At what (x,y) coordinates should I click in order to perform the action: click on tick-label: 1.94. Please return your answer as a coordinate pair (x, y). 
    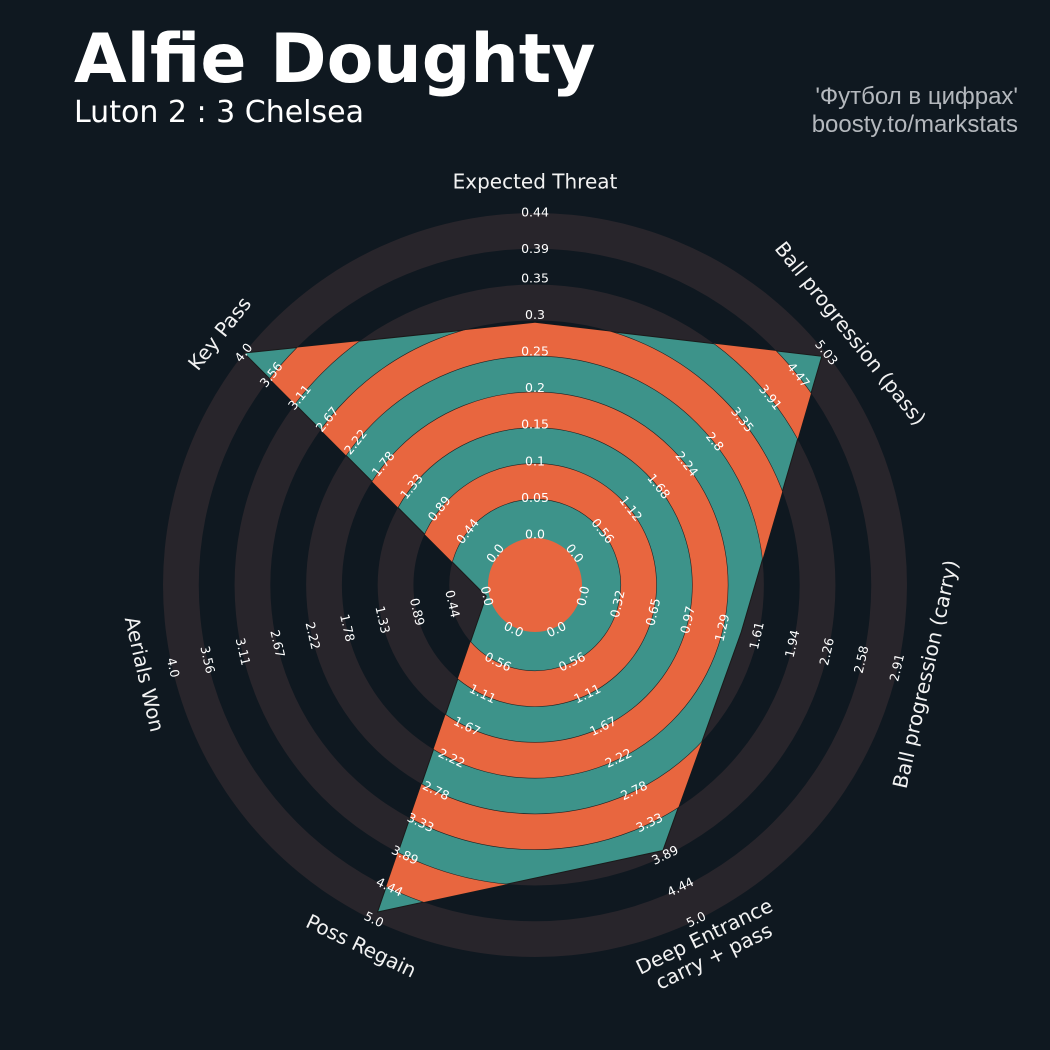
    Looking at the image, I should click on (792, 643).